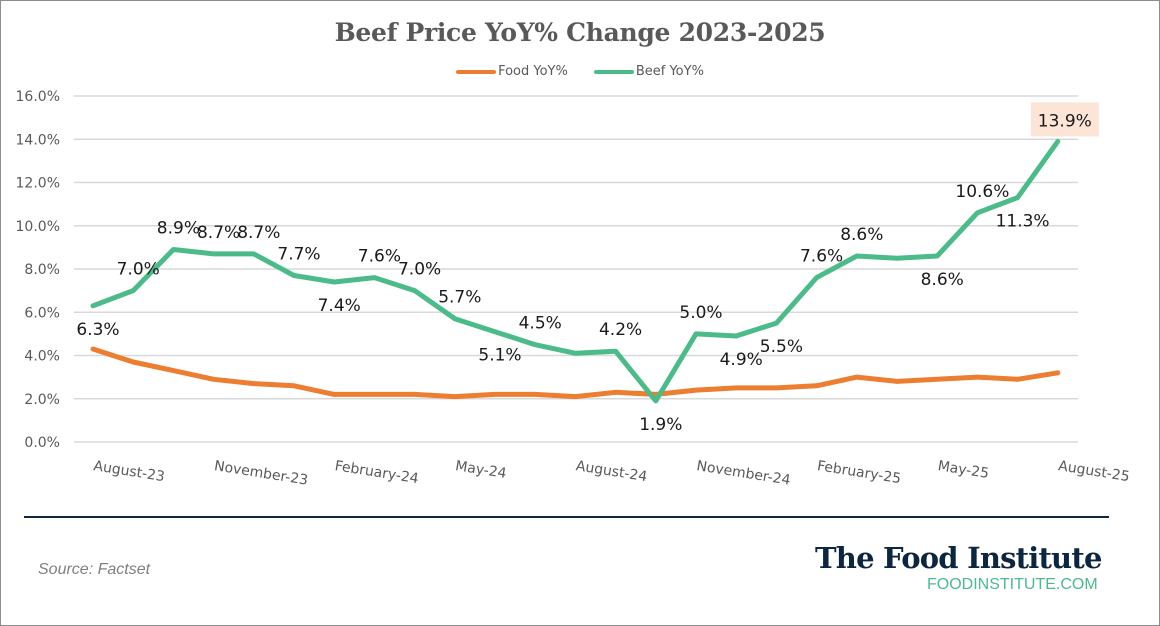 This screenshot has height=626, width=1160. What do you see at coordinates (1023, 222) in the screenshot?
I see `data-label: 11.3%` at bounding box center [1023, 222].